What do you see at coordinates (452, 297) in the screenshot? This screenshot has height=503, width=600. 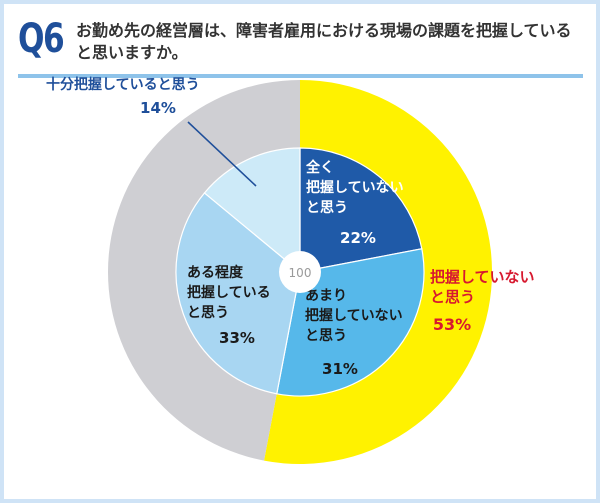 I see `outer-label-0-line-1: と思う` at bounding box center [452, 297].